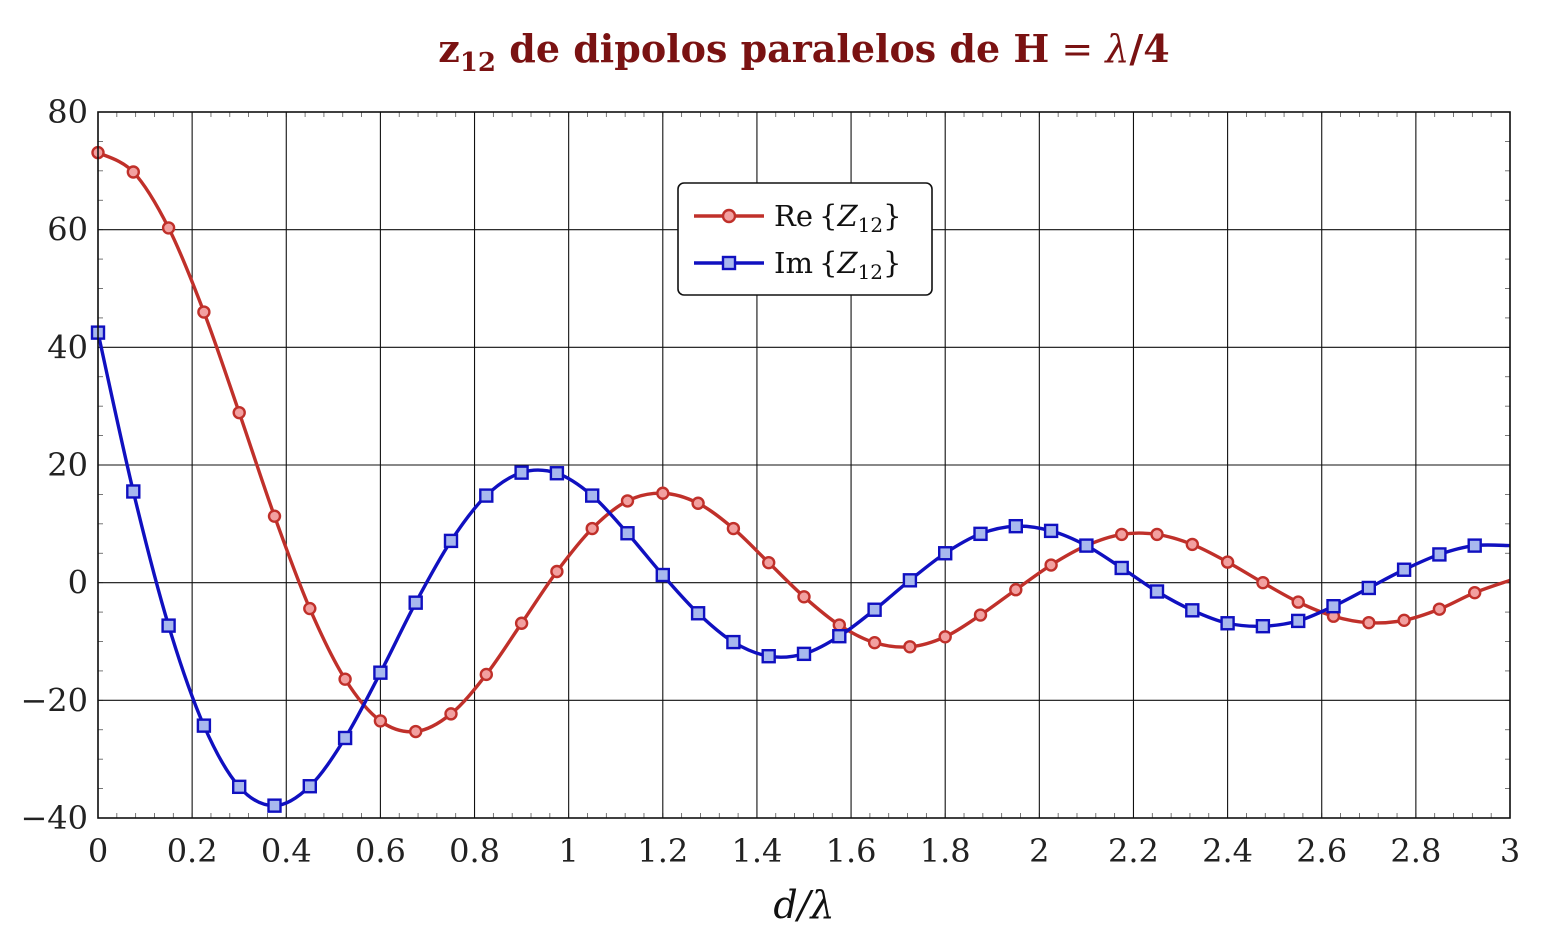 The image size is (1548, 938). I want to click on x-tick-label: 0, so click(98, 851).